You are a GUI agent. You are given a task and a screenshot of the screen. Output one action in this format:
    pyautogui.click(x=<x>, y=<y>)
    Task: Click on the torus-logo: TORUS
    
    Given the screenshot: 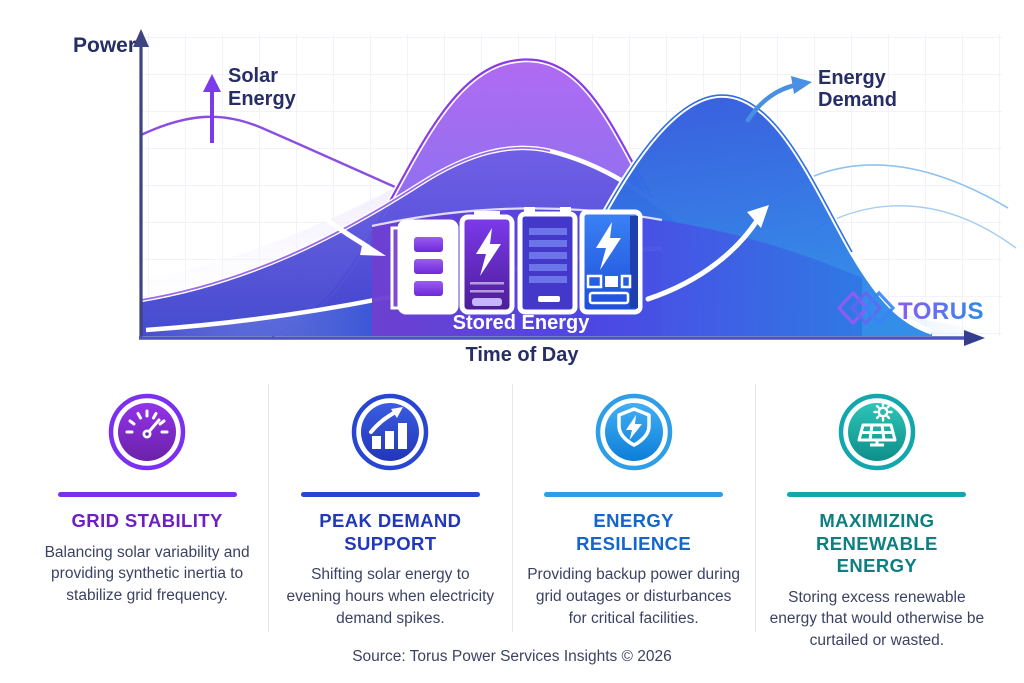 What is the action you would take?
    pyautogui.click(x=910, y=308)
    